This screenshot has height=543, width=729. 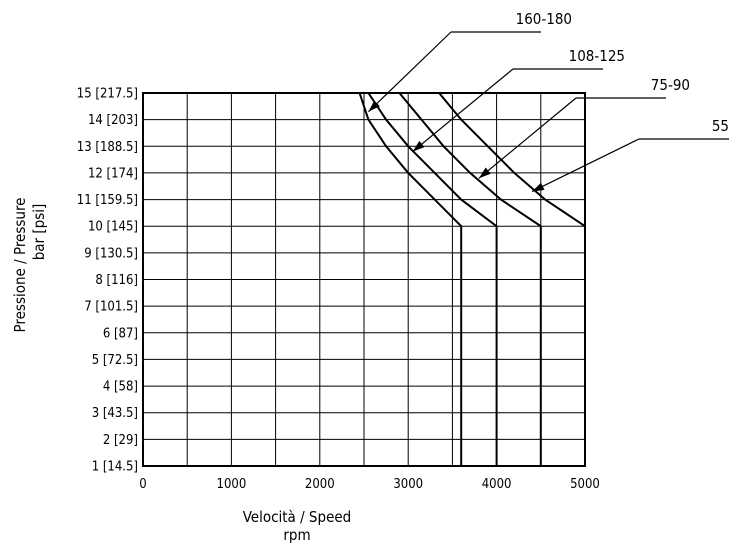 What do you see at coordinates (585, 484) in the screenshot?
I see `x-tick-label: 5000` at bounding box center [585, 484].